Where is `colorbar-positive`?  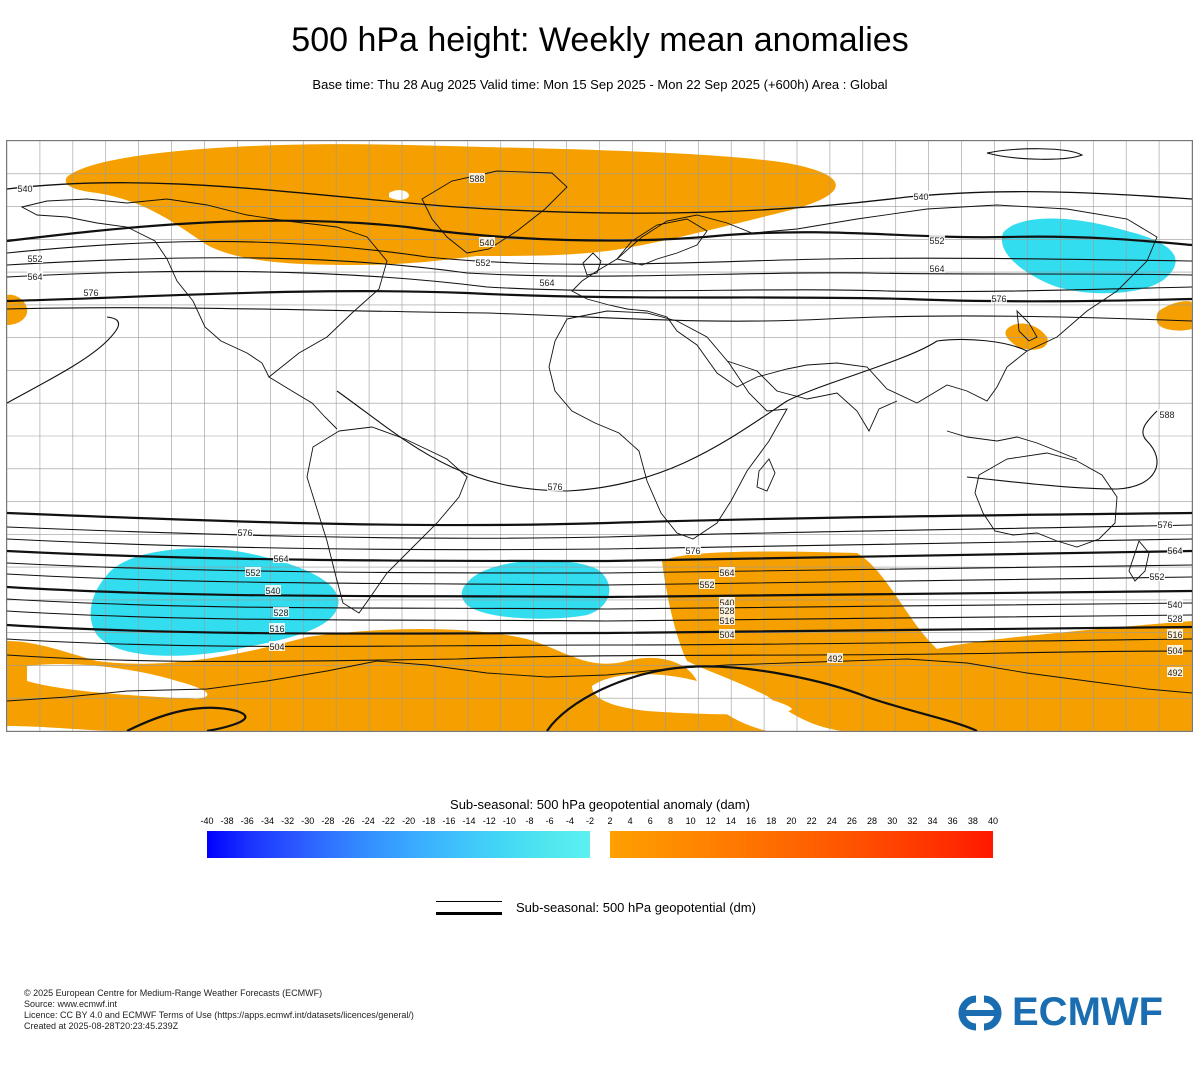 colorbar-positive is located at coordinates (801, 844).